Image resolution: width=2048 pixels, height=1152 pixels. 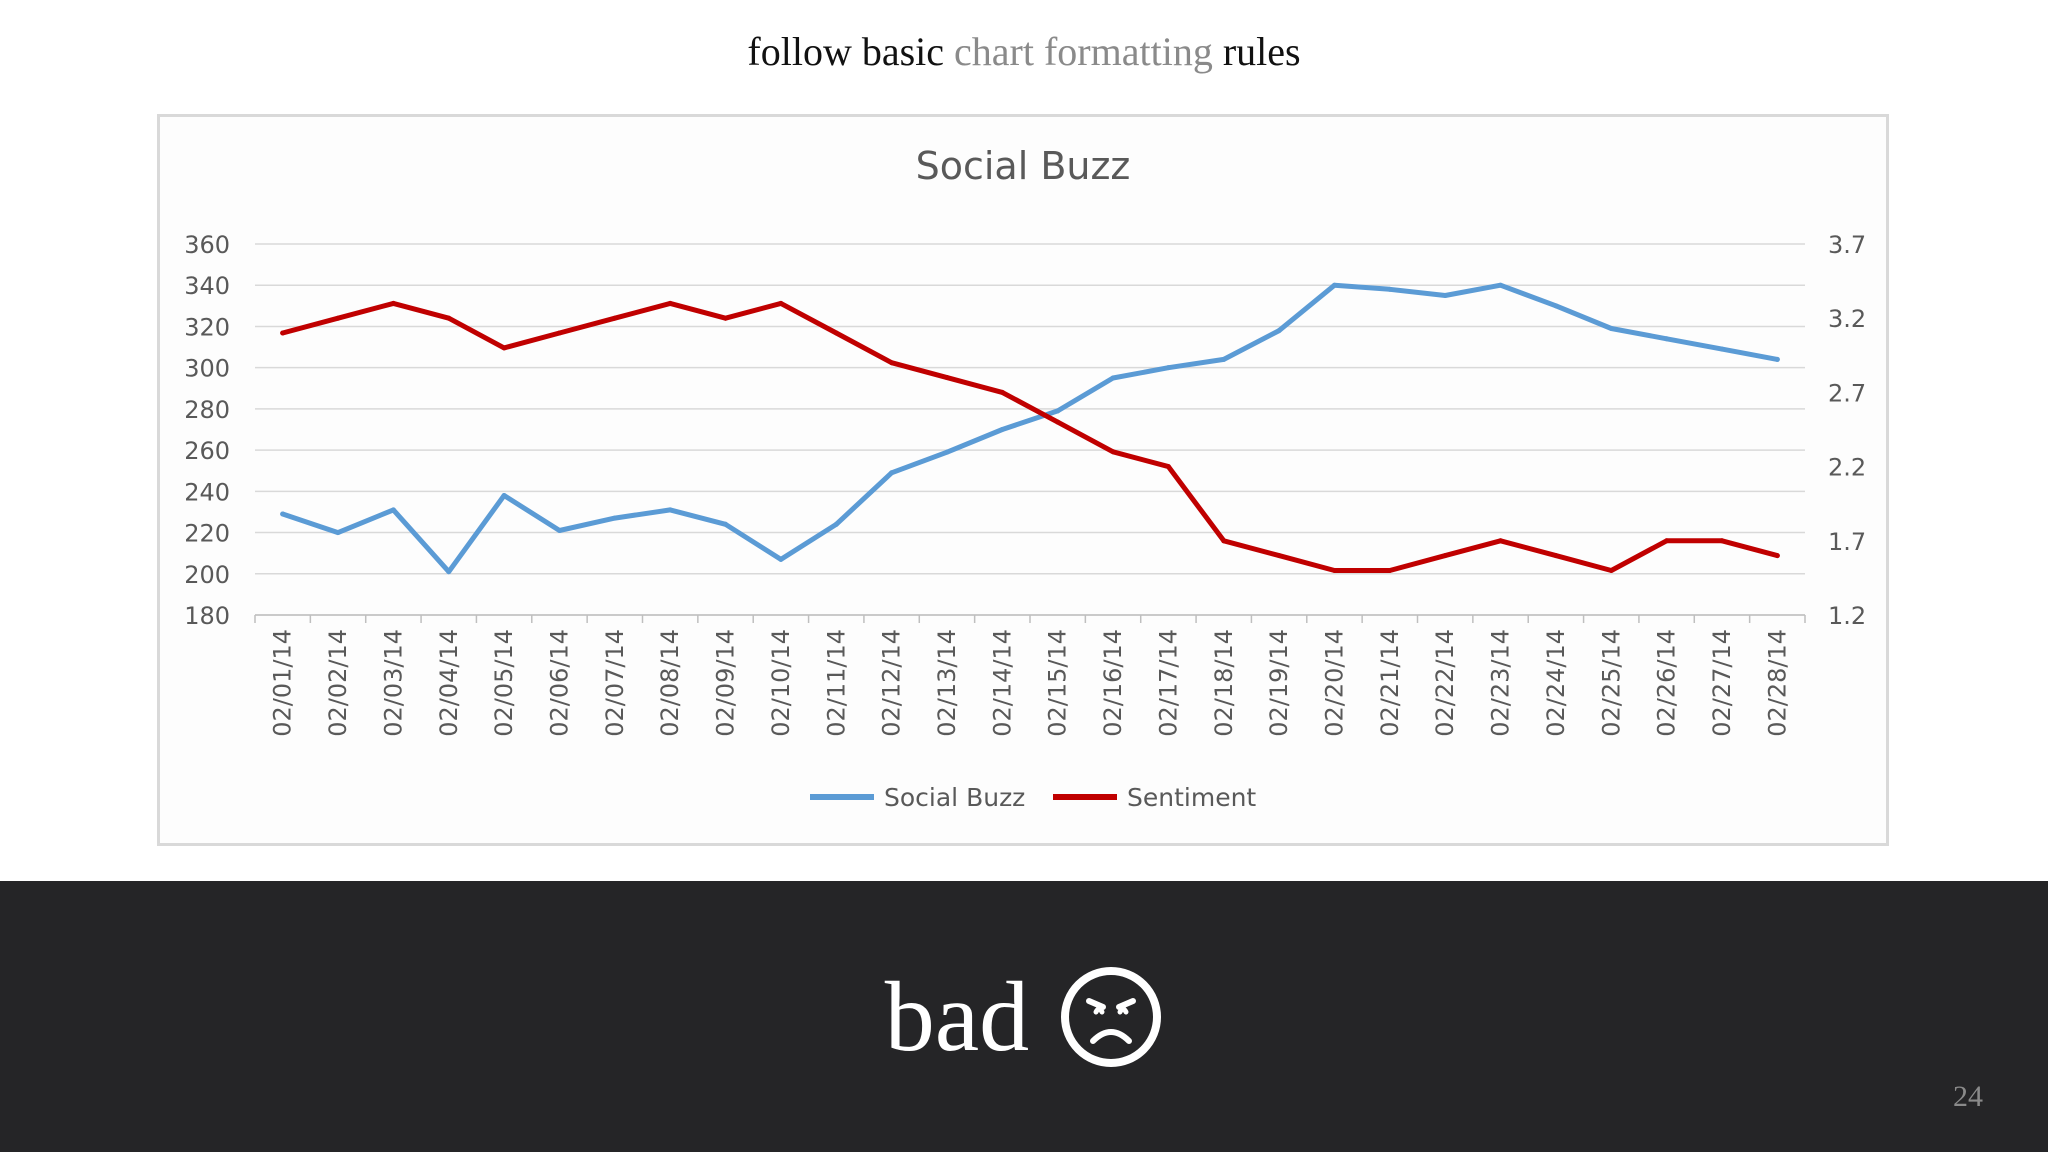 I want to click on x-tick-label: 02/22/14, so click(x=1445, y=683).